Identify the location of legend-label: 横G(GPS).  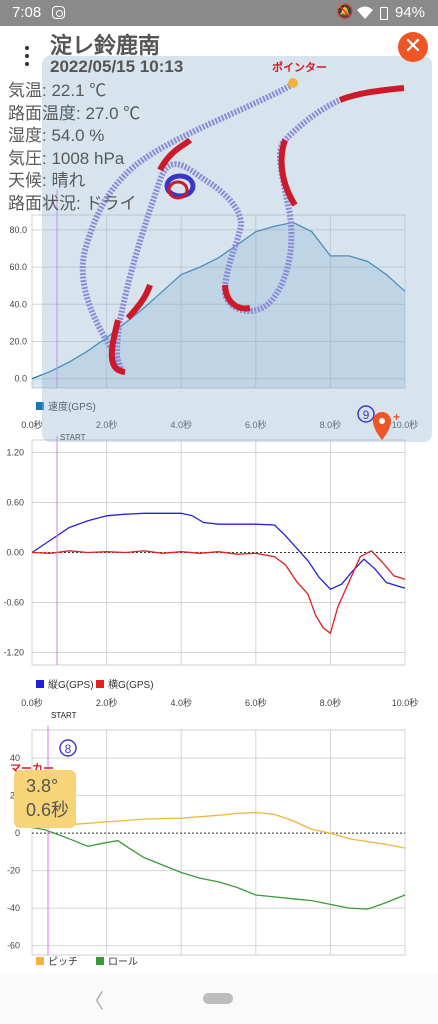
(131, 684).